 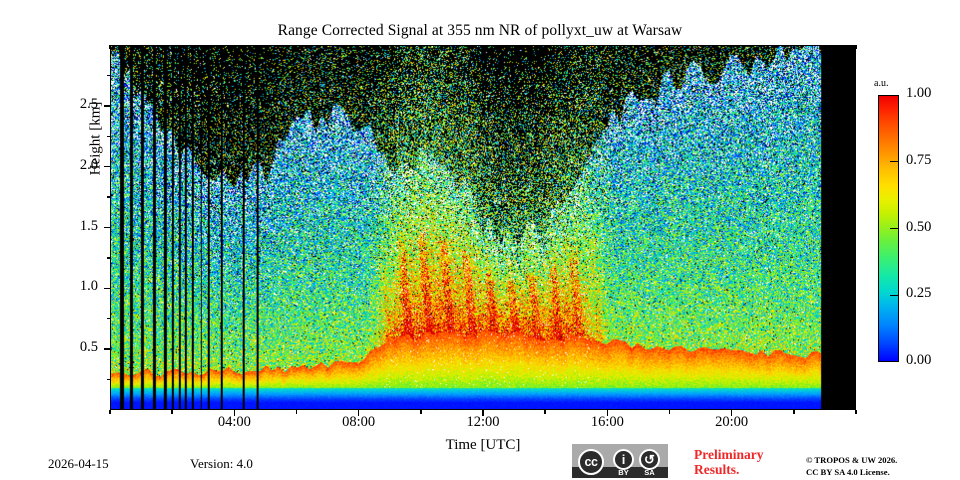 I want to click on y-tick-label: 2.5, so click(x=88, y=103).